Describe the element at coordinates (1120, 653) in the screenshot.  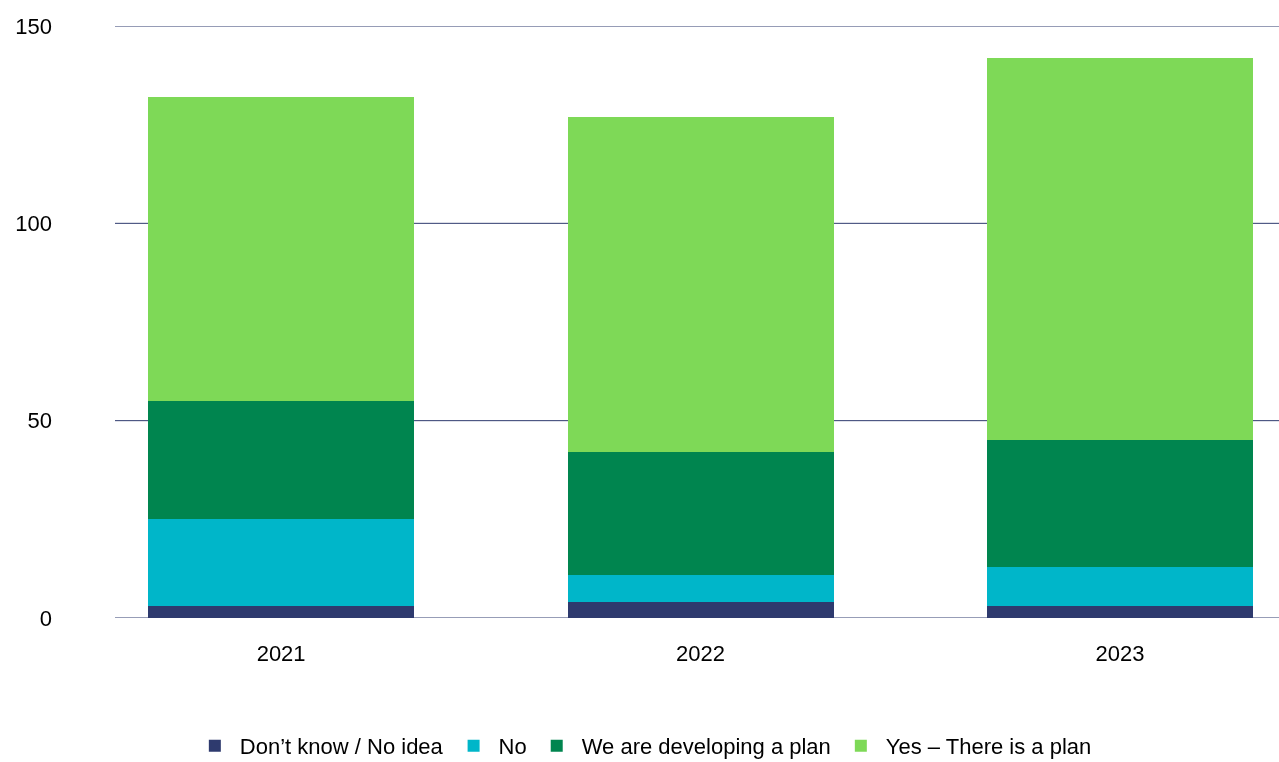
I see `x-tick-label: 2023` at that location.